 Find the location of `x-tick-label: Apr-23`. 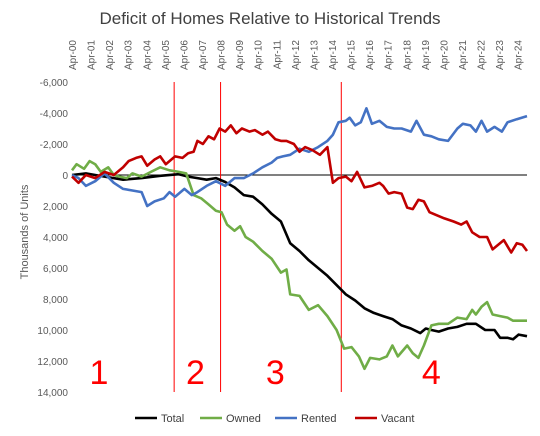

x-tick-label: Apr-23 is located at coordinates (500, 55).